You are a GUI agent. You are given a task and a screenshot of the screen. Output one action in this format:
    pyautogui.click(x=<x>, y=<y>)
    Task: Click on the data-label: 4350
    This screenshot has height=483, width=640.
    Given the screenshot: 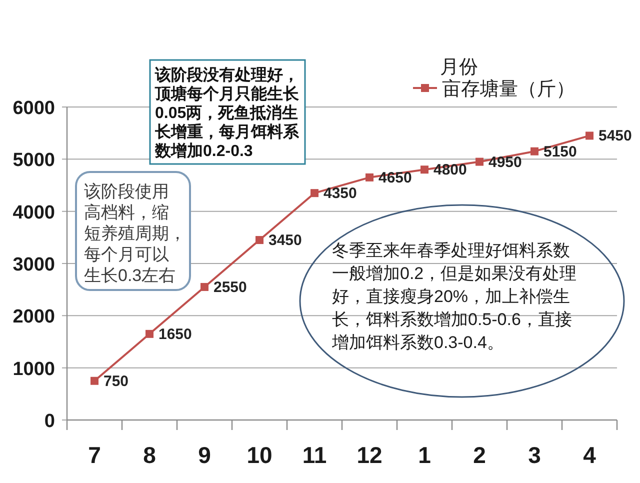 What is the action you would take?
    pyautogui.click(x=340, y=193)
    